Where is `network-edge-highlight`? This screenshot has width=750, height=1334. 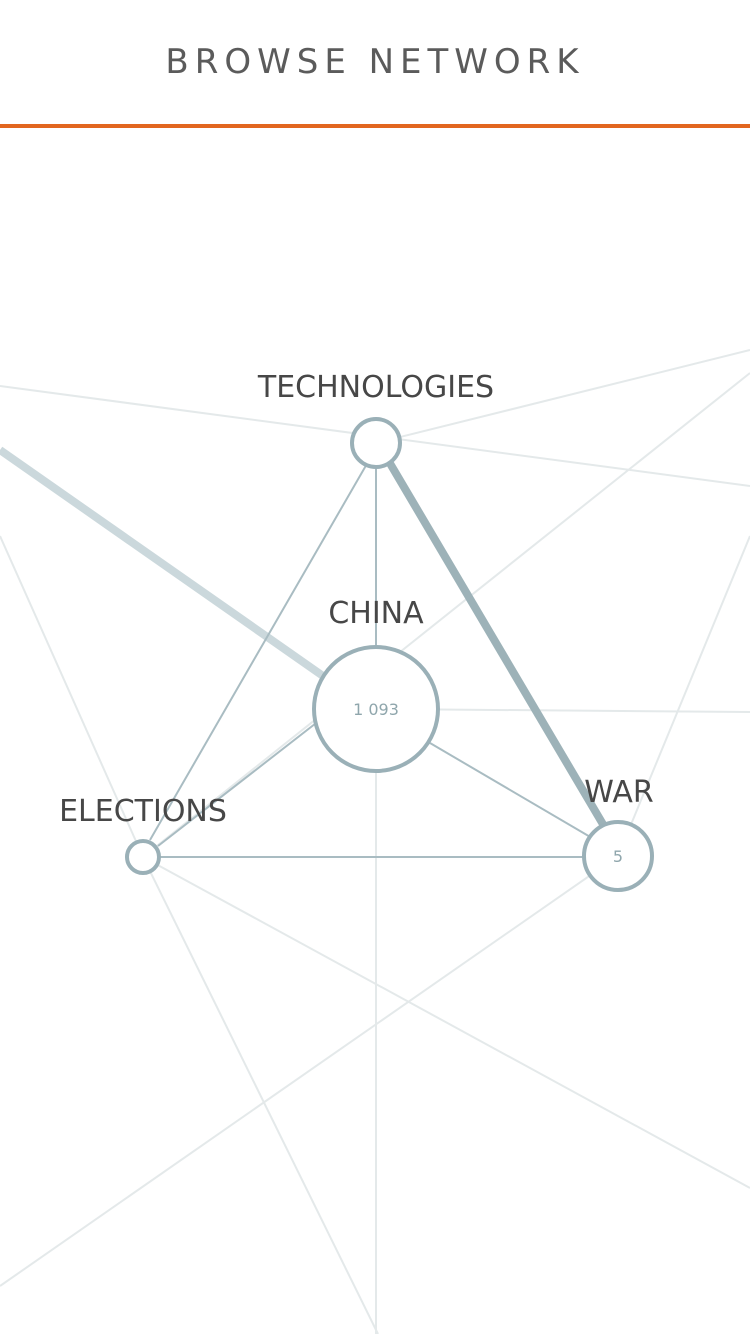
network-edge-highlight is located at coordinates (163, 563).